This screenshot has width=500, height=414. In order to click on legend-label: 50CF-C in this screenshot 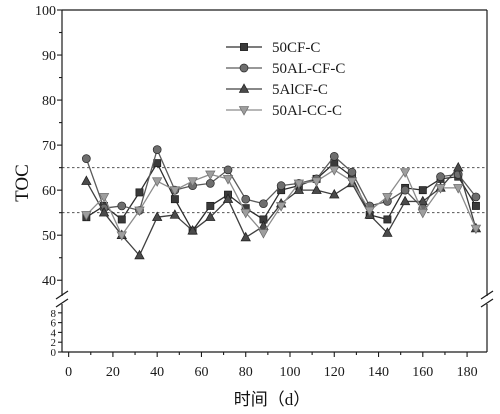, I will do `click(296, 48)`.